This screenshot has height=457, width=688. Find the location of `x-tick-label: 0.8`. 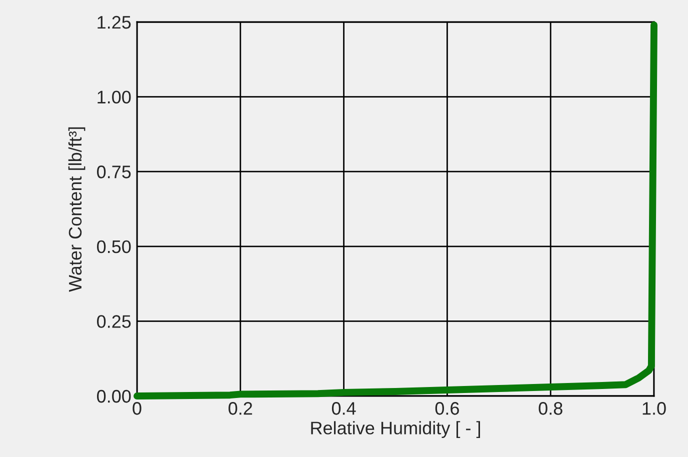

x-tick-label: 0.8 is located at coordinates (550, 408).